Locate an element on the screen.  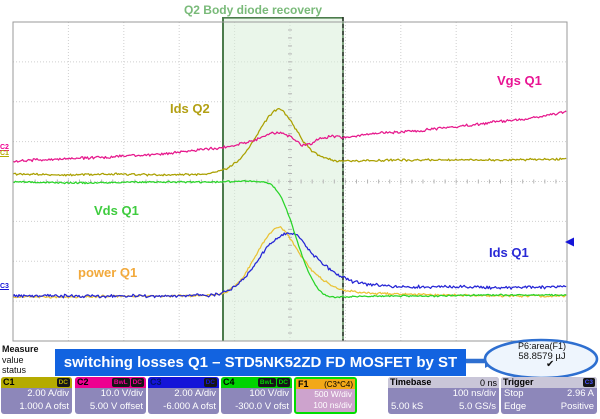
channel-descriptor-c1: C1 DC 2.00 A/div 1.000 A ofst is located at coordinates (36, 395).